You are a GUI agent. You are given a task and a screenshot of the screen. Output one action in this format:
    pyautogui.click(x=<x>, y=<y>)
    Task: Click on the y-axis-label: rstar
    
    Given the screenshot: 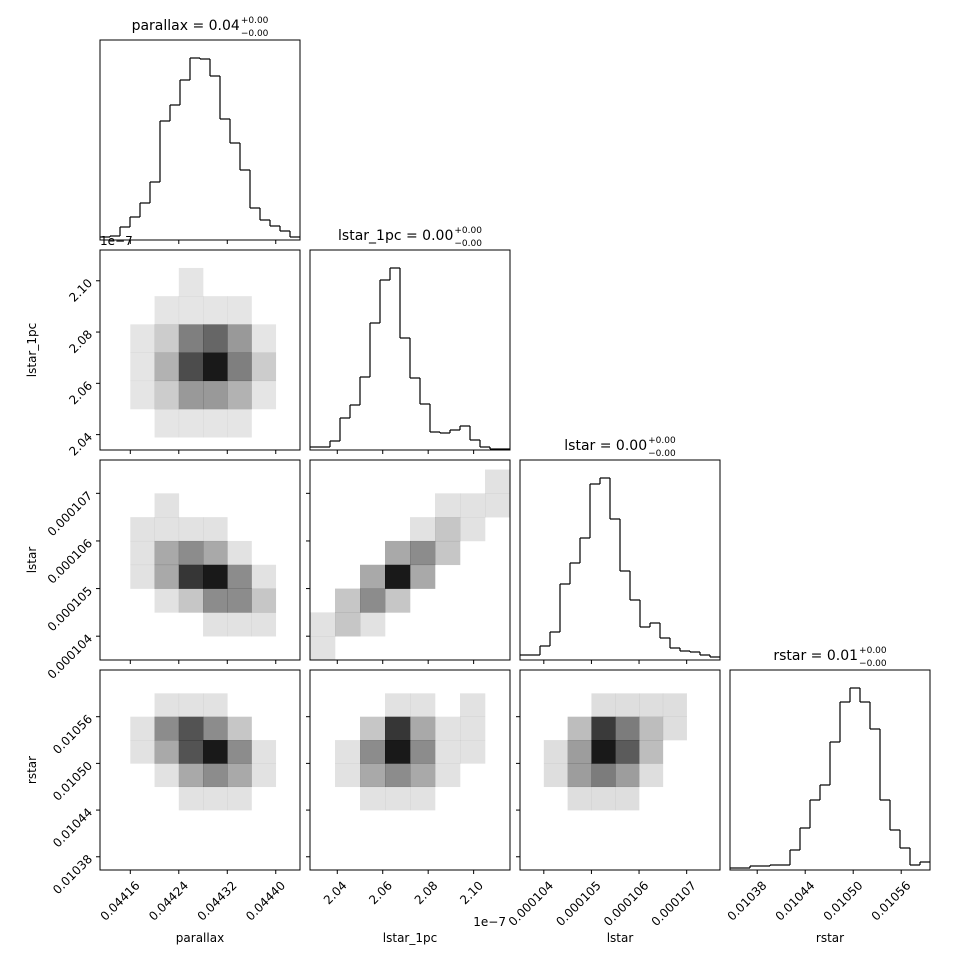 What is the action you would take?
    pyautogui.click(x=32, y=770)
    